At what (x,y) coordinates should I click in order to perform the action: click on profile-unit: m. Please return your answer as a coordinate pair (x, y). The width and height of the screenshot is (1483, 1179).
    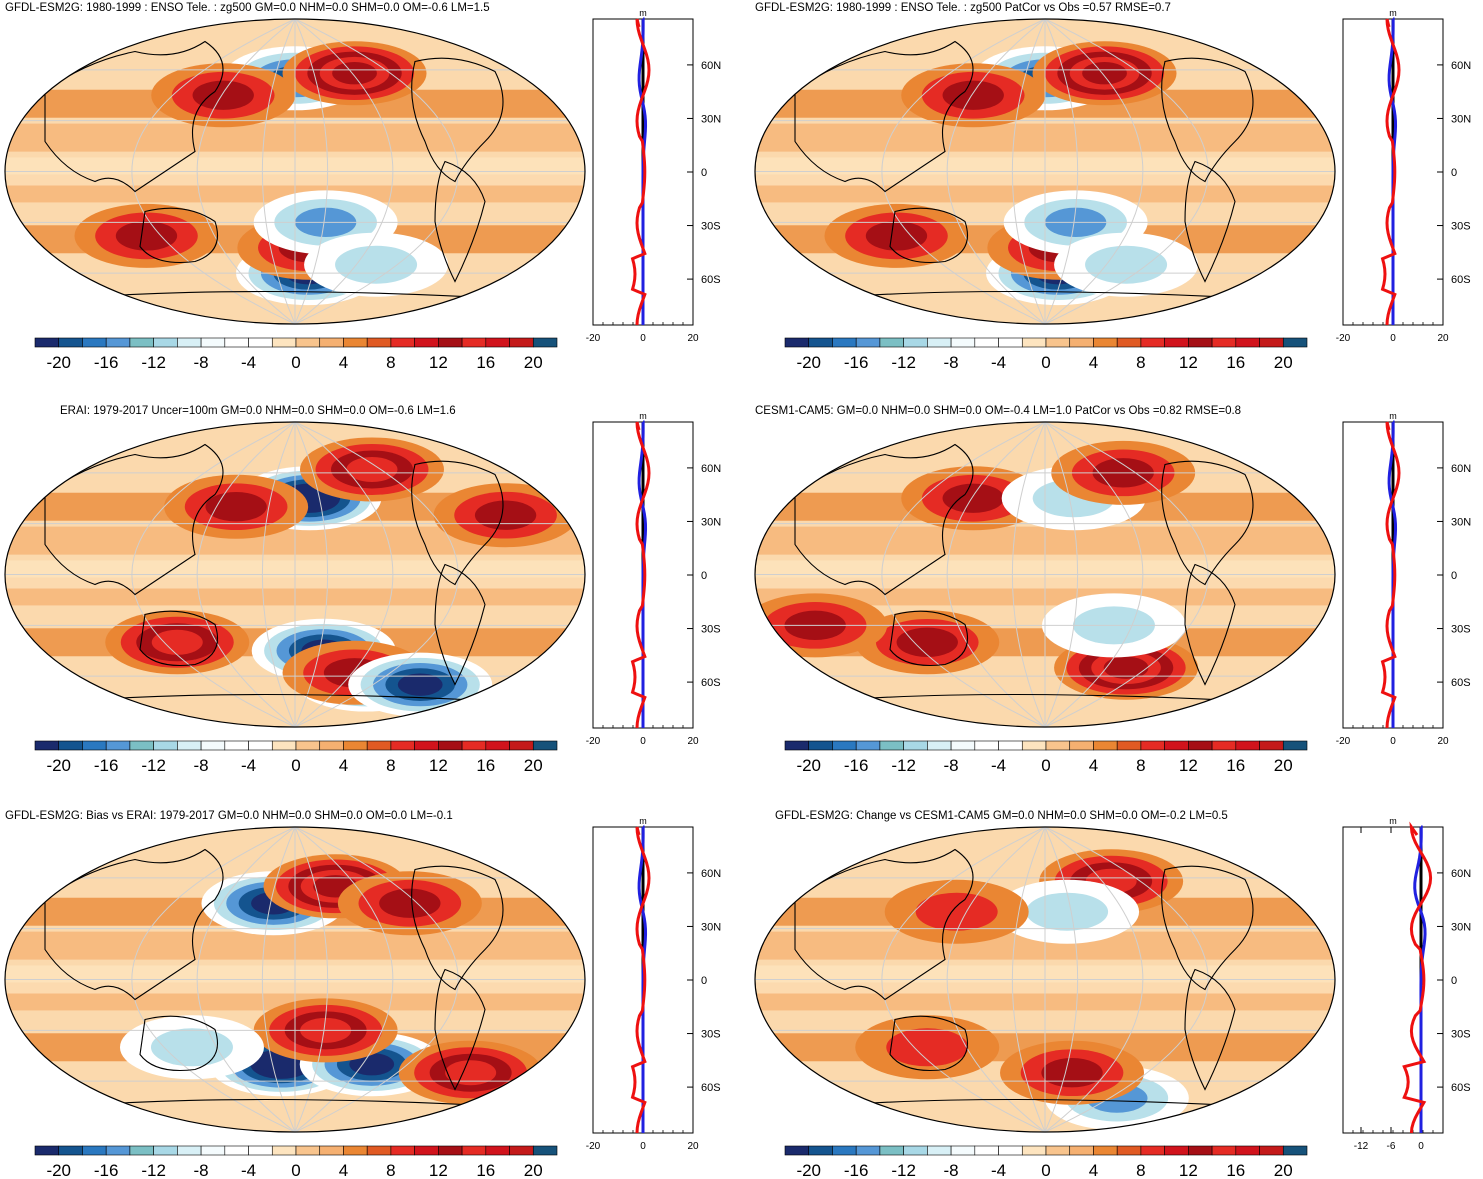
    Looking at the image, I should click on (643, 821).